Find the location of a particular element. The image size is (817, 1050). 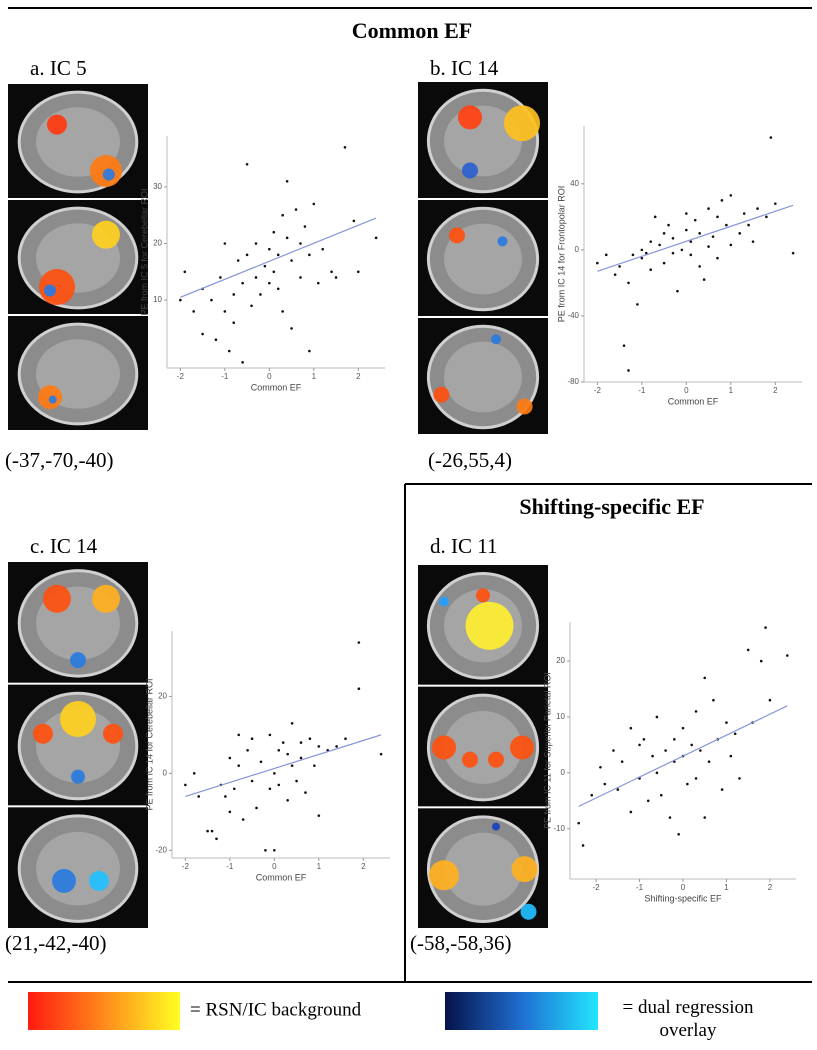

x-tick-label: 1 is located at coordinates (314, 376).